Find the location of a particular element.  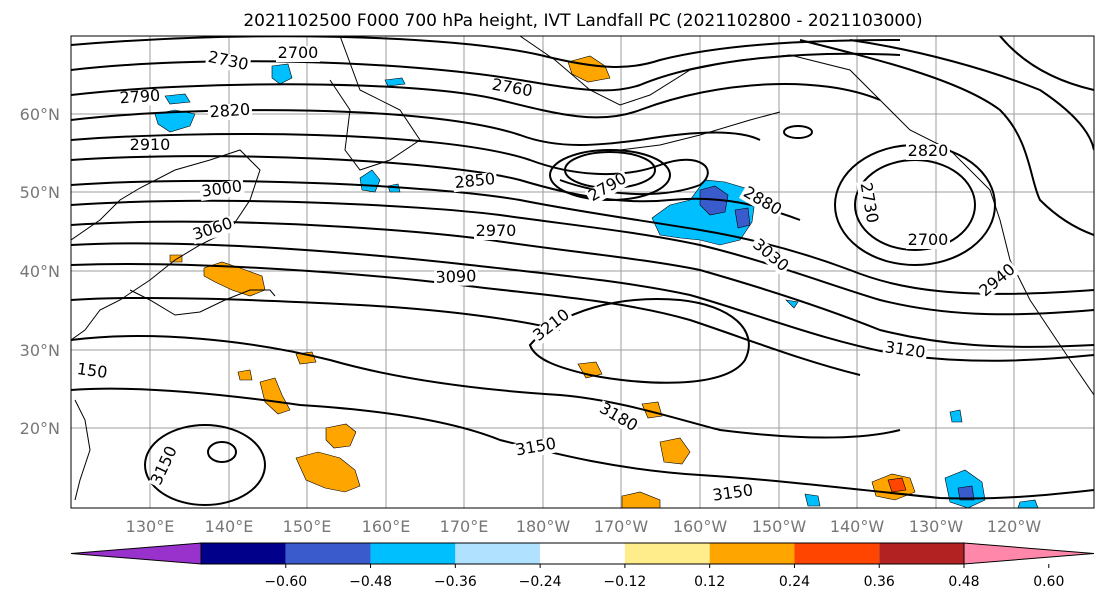

colorbar-tick-label: −0.24 is located at coordinates (540, 582).